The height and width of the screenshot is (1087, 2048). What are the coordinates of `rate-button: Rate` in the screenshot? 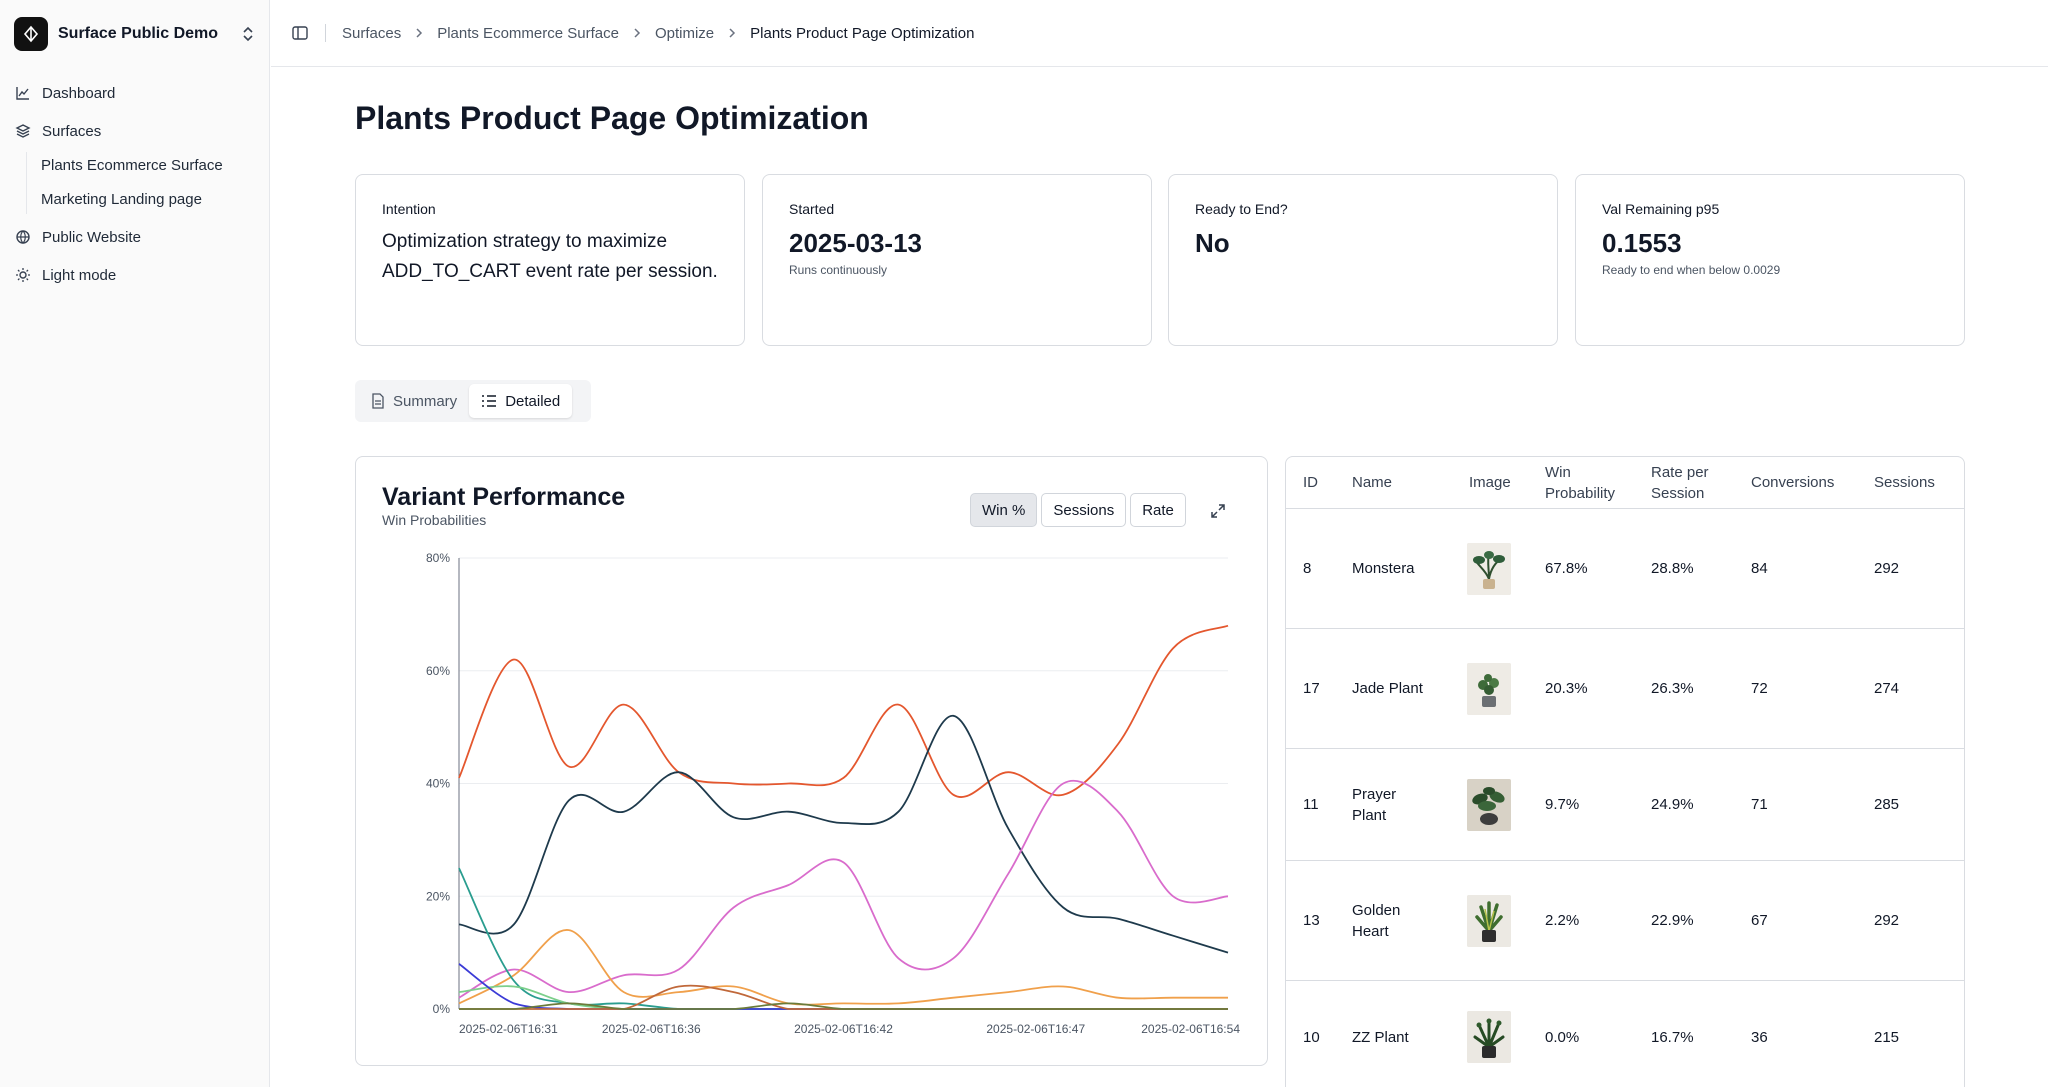 It's located at (1158, 510).